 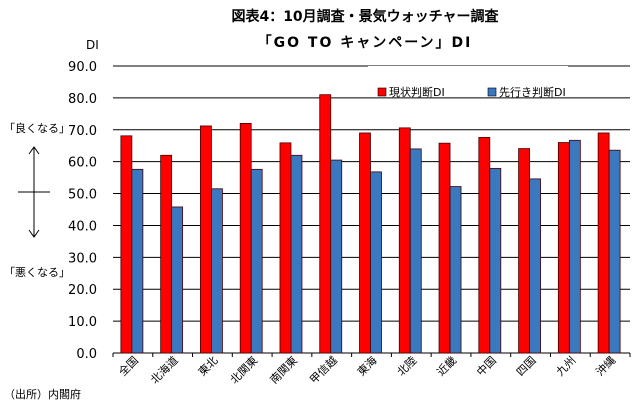 I want to click on chart-title: 図表4：10月調査・景気ウォッチャー調査, so click(x=365, y=17).